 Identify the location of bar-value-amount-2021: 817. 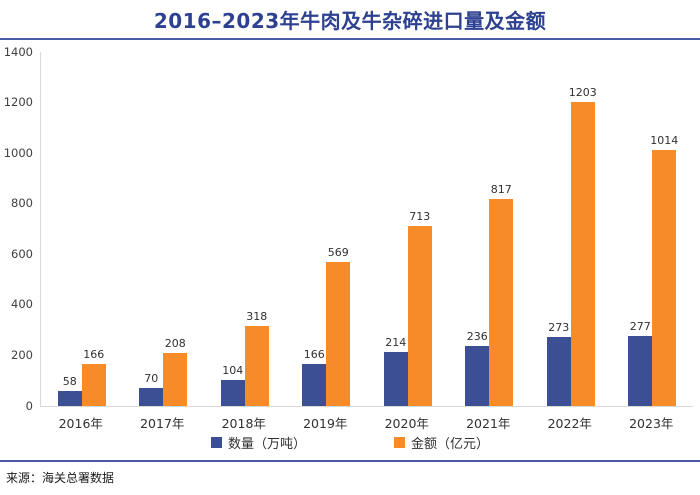
(501, 190).